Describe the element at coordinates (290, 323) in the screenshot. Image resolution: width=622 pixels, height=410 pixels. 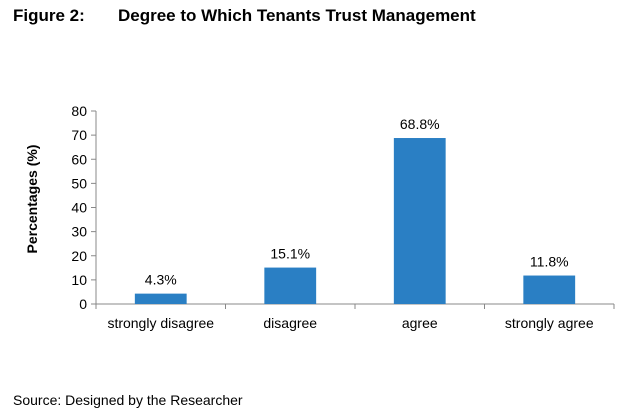
I see `x-tick-label: disagree` at that location.